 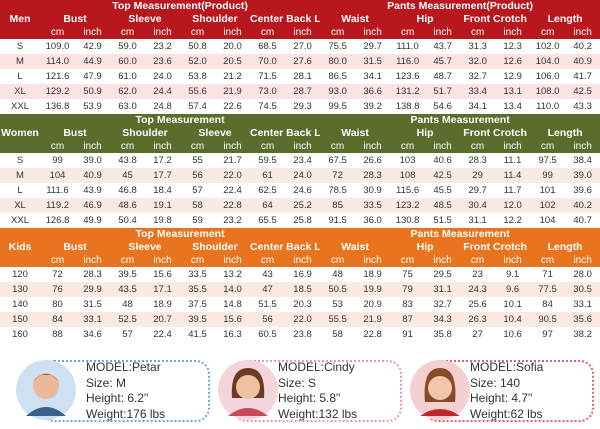 I want to click on cell: 114.0, so click(x=57, y=61).